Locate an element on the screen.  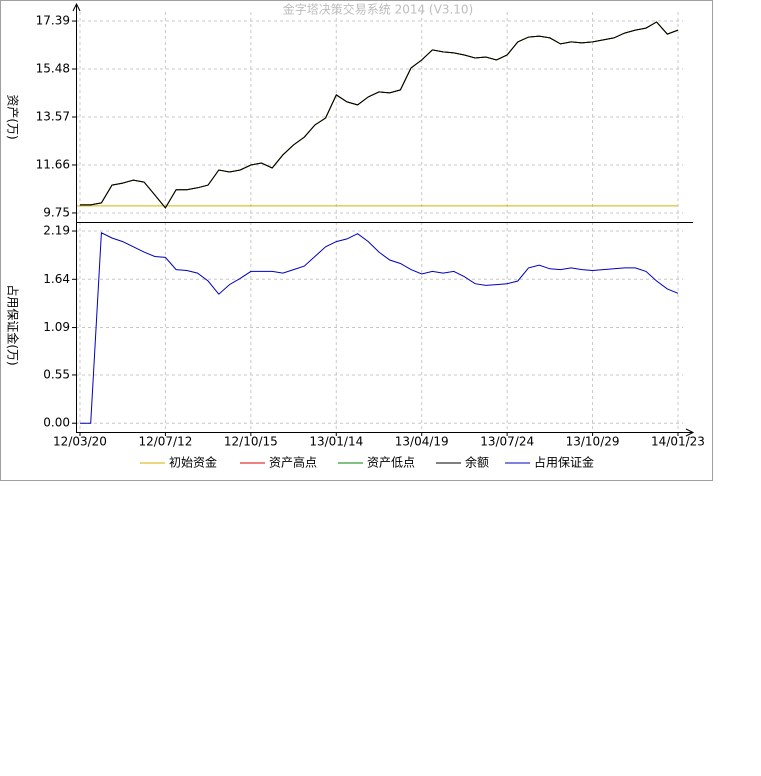
x-tick-label: 12/03/20 is located at coordinates (80, 442).